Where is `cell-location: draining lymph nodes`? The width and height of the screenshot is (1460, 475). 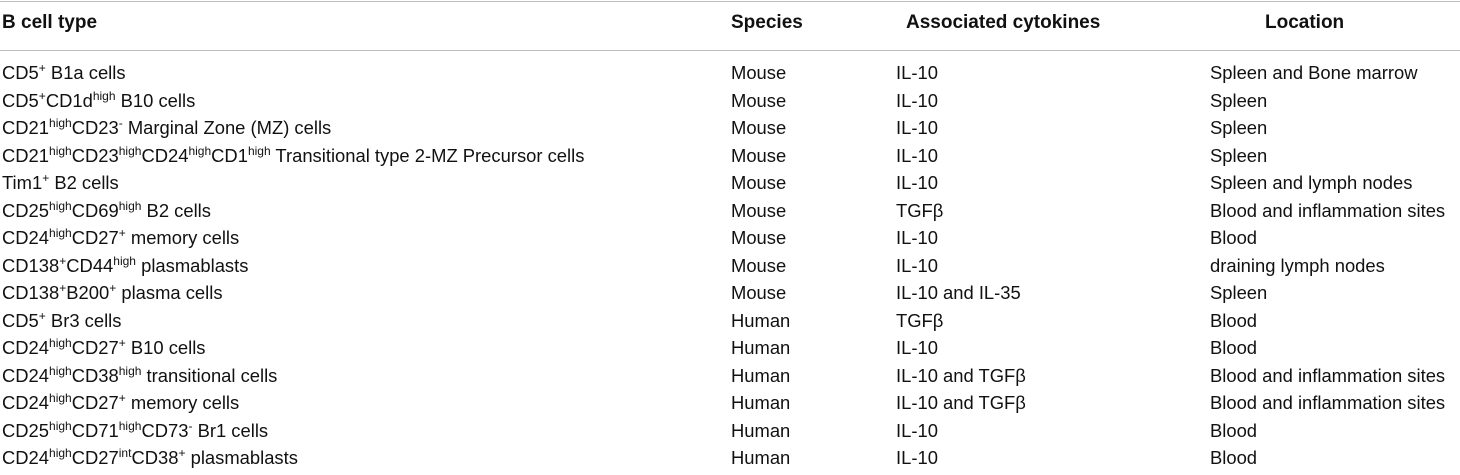
cell-location: draining lymph nodes is located at coordinates (1297, 265).